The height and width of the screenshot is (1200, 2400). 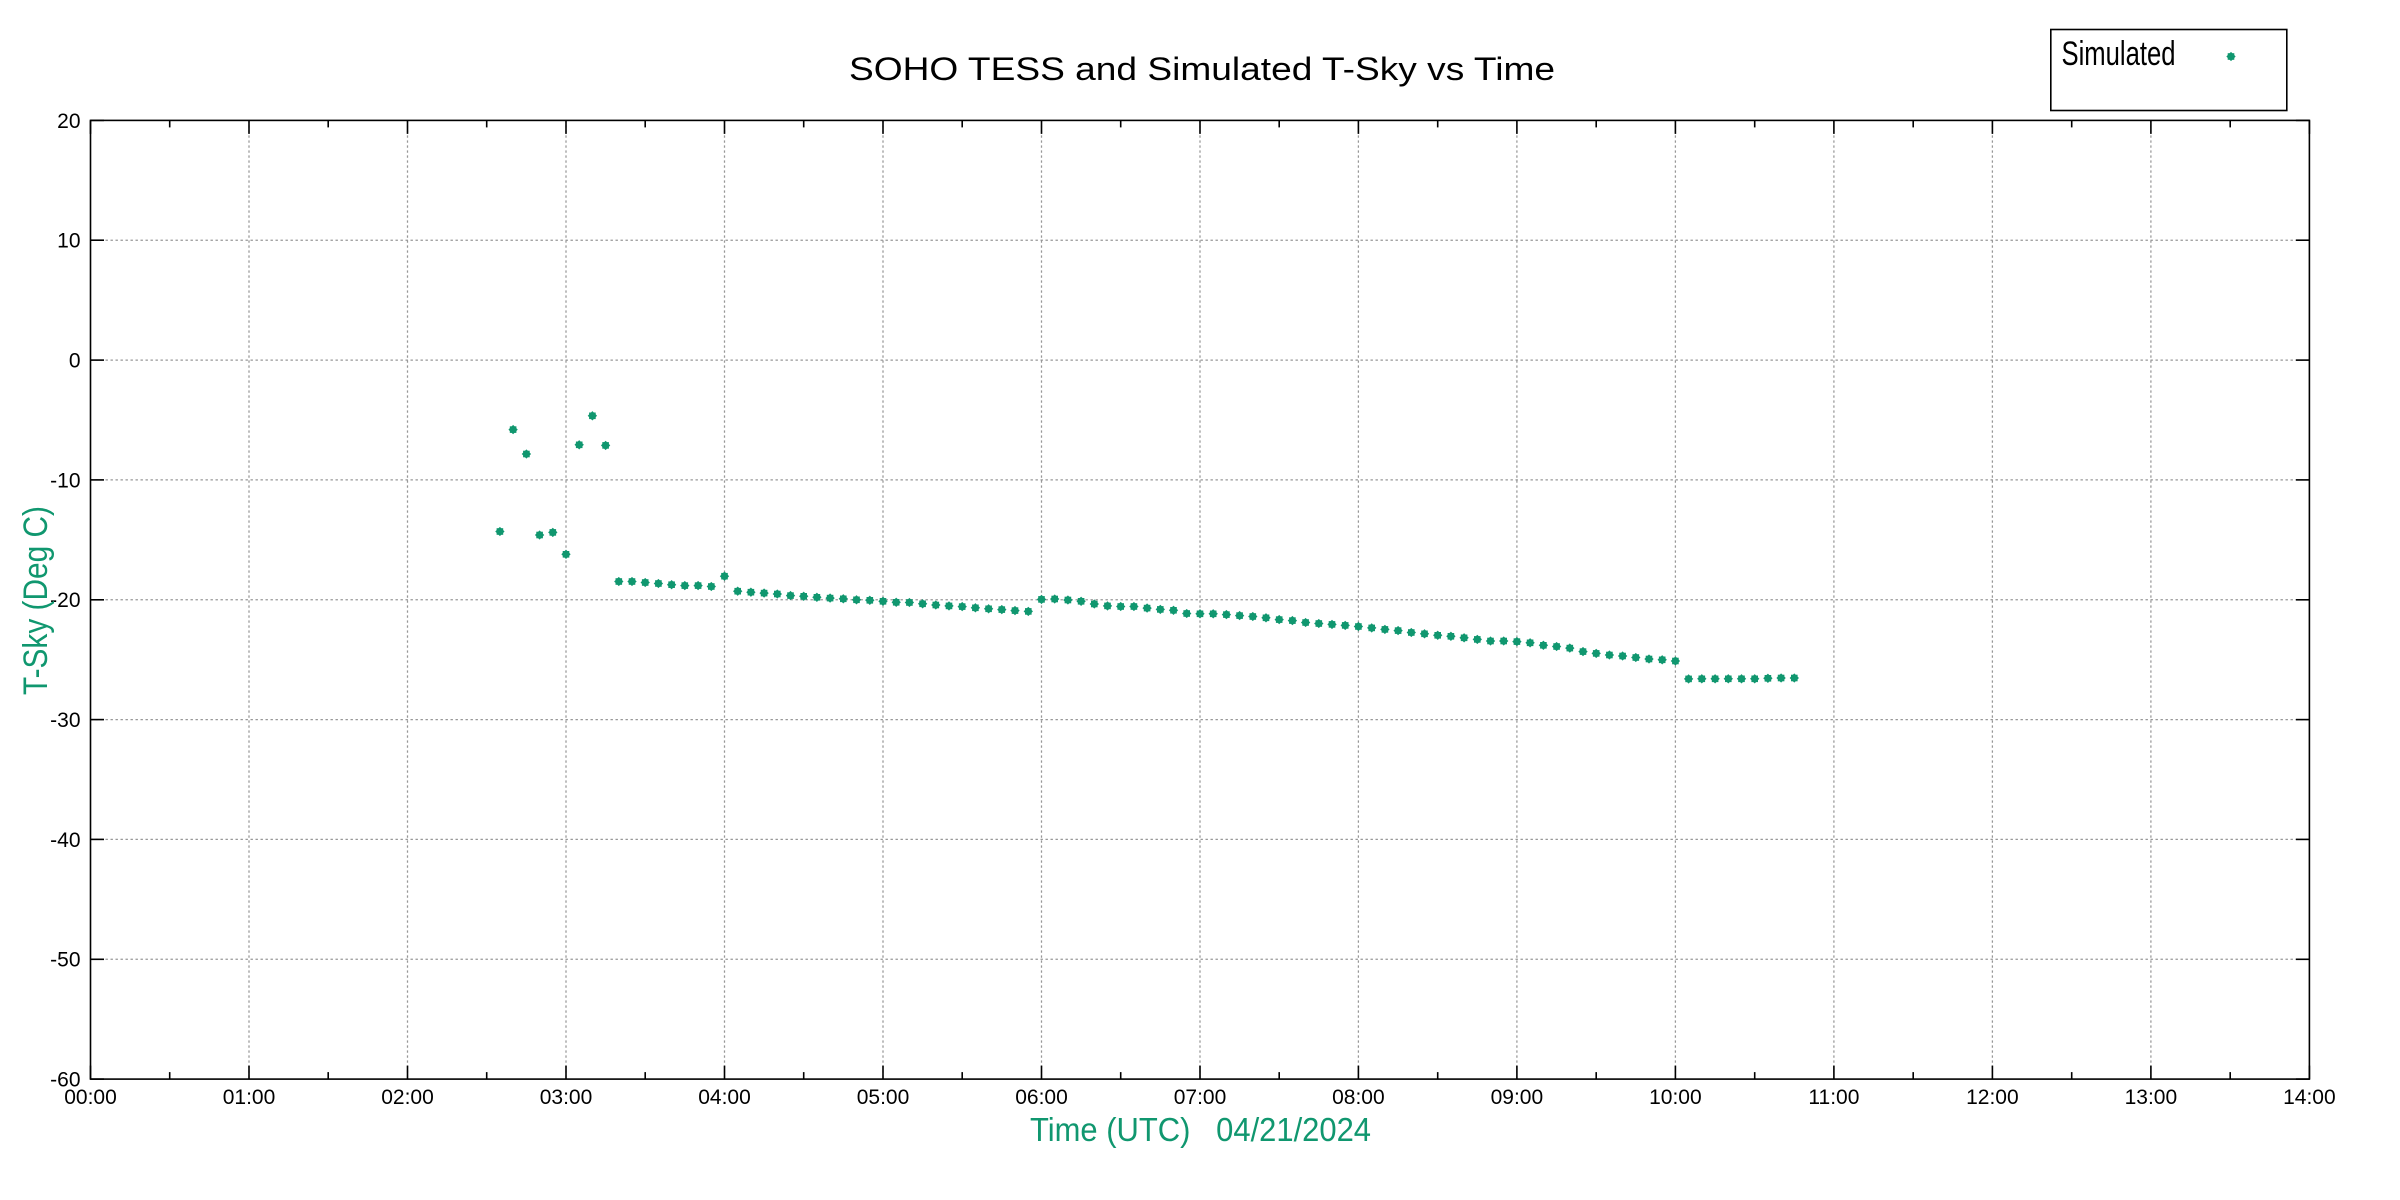 What do you see at coordinates (65, 960) in the screenshot?
I see `svg-text: -50` at bounding box center [65, 960].